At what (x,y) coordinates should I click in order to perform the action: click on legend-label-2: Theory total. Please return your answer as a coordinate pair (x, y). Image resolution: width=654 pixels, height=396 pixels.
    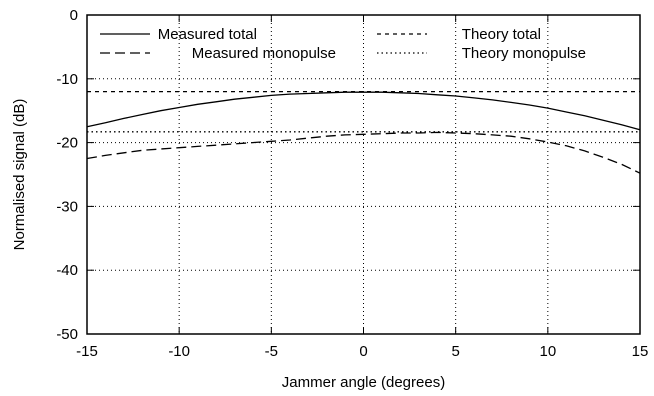
    Looking at the image, I should click on (501, 34).